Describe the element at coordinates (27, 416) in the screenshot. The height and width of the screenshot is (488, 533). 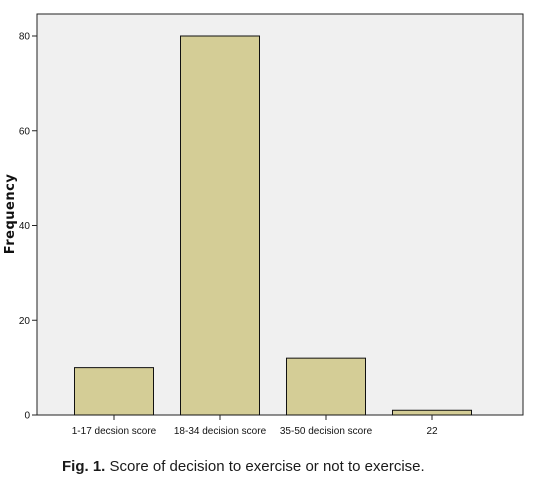
I see `y-tick-label-0: 0` at that location.